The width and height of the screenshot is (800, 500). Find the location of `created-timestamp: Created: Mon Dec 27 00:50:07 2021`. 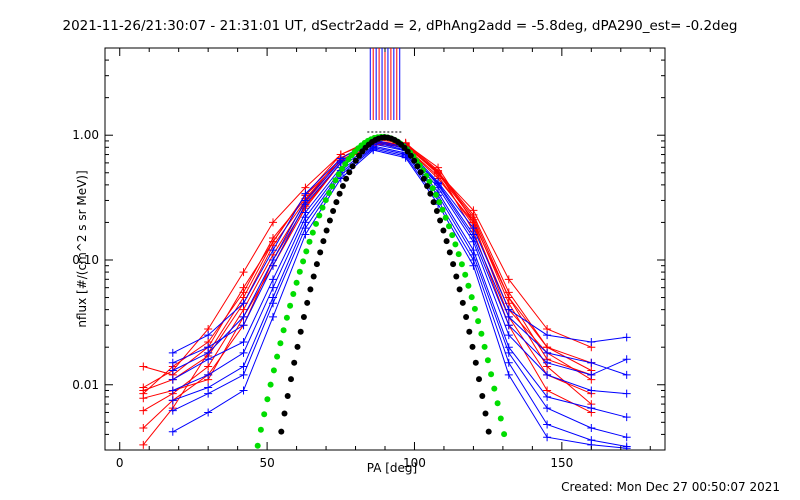

created-timestamp: Created: Mon Dec 27 00:50:07 2021 is located at coordinates (670, 487).